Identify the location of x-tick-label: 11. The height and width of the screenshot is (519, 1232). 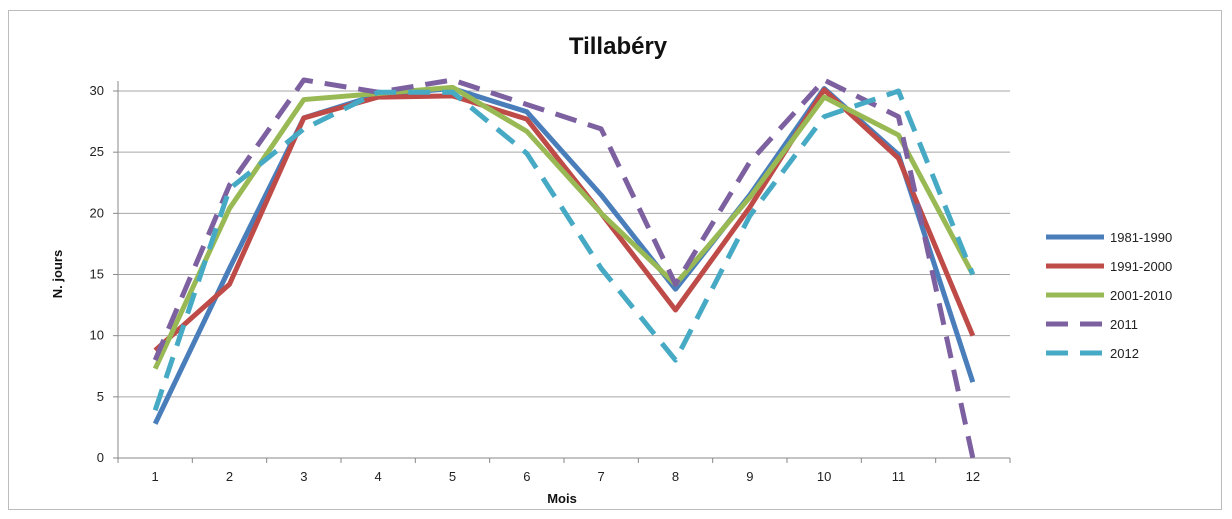
(899, 476).